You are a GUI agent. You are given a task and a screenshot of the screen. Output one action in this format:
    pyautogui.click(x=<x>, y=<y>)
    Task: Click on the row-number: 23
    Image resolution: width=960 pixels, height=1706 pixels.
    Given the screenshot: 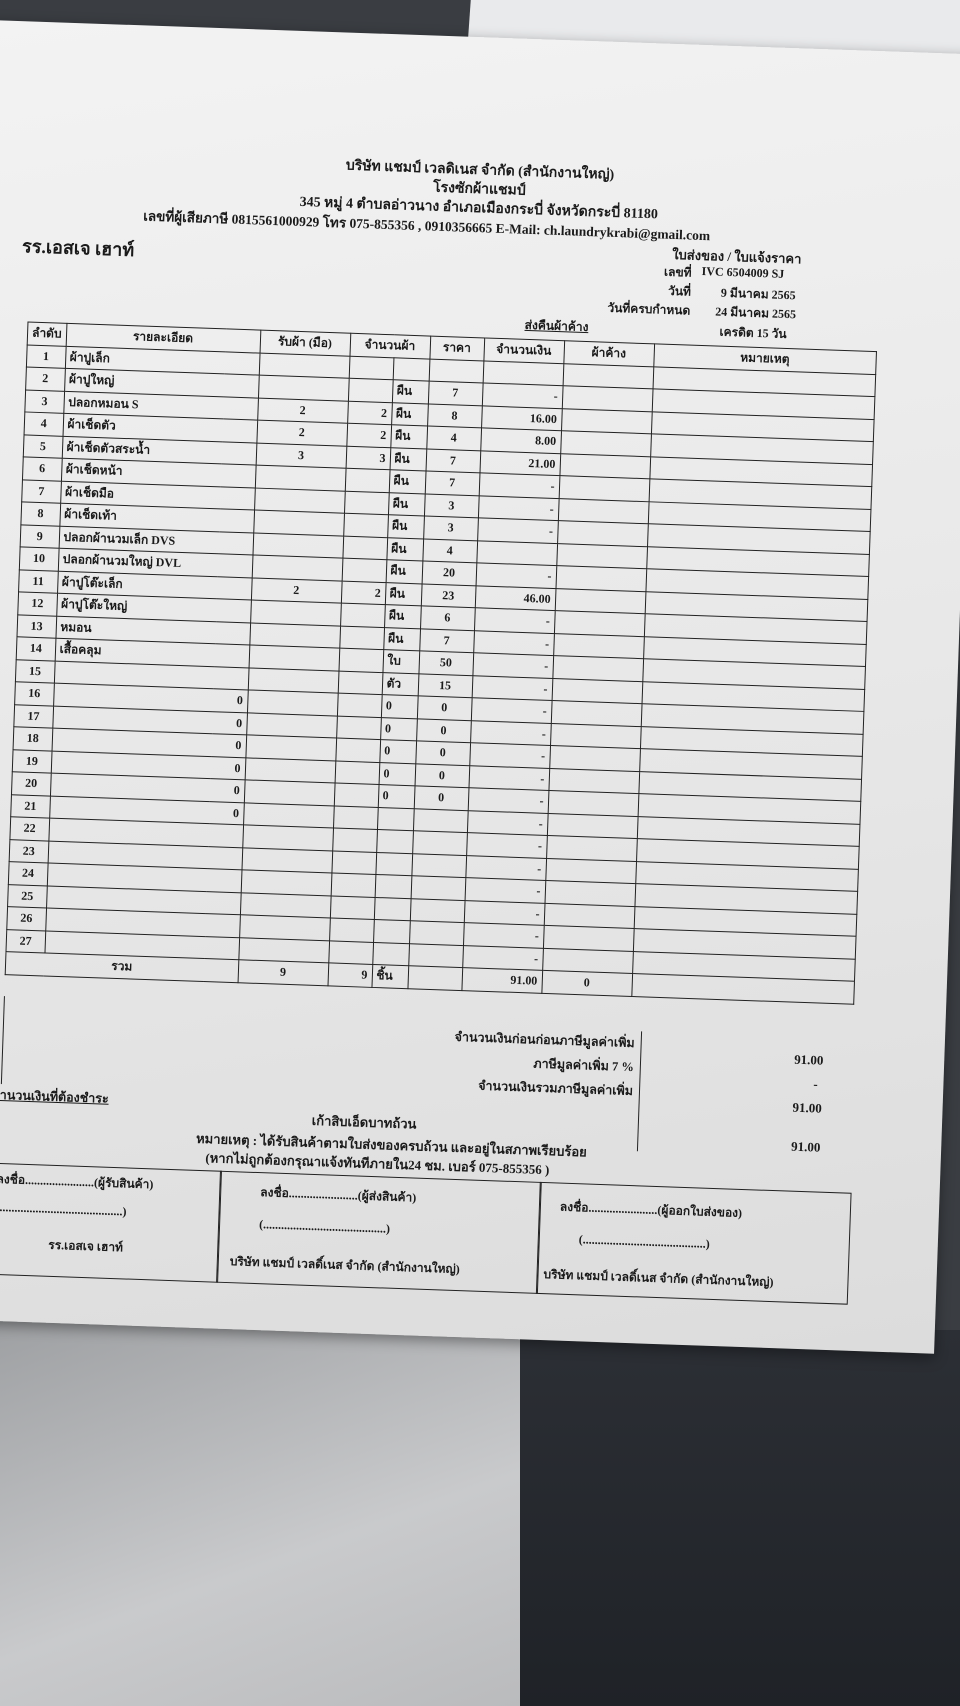 What is the action you would take?
    pyautogui.click(x=29, y=851)
    